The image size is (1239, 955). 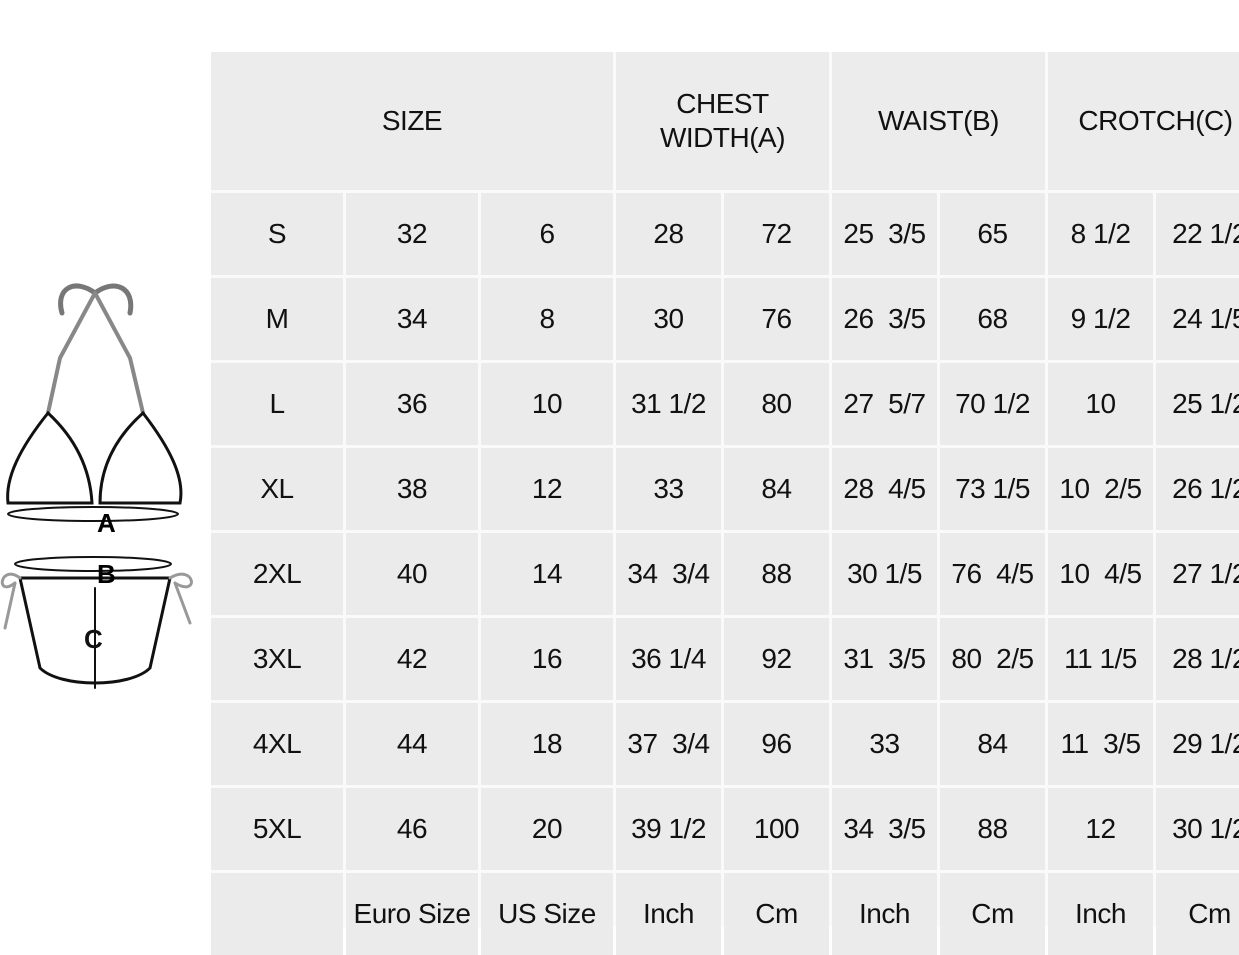 I want to click on table-cell: 80, so click(x=776, y=404).